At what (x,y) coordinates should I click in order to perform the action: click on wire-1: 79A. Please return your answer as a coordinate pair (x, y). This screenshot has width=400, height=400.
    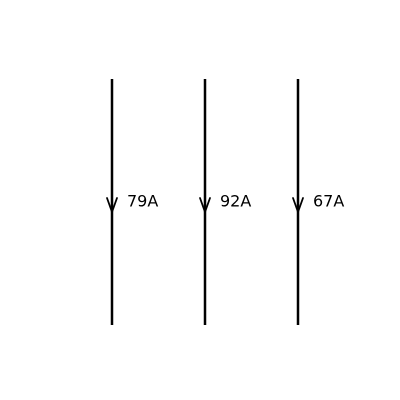
    Looking at the image, I should click on (132, 202).